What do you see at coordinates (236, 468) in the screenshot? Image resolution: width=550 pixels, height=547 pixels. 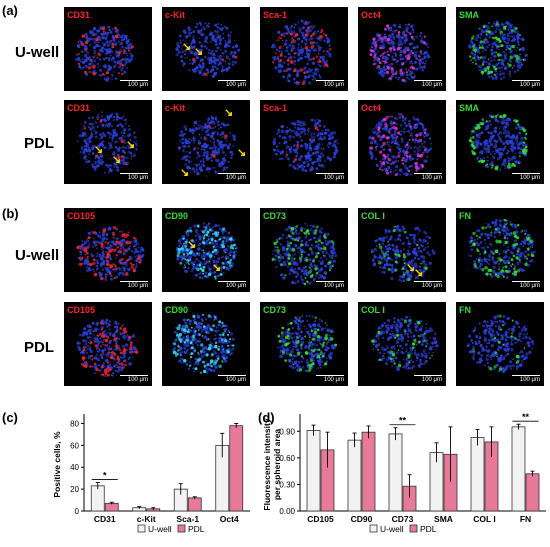 I see `bar-pdl-oct4` at bounding box center [236, 468].